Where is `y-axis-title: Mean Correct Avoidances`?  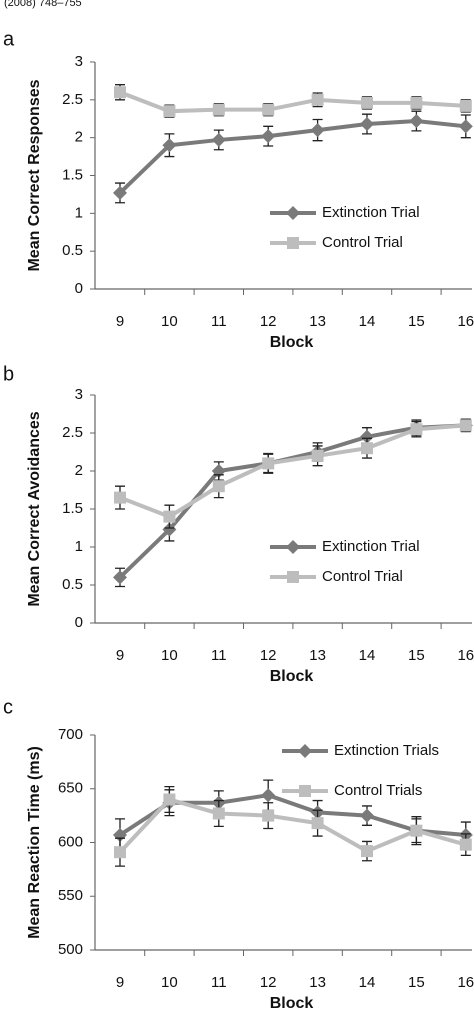
y-axis-title: Mean Correct Avoidances is located at coordinates (34, 508).